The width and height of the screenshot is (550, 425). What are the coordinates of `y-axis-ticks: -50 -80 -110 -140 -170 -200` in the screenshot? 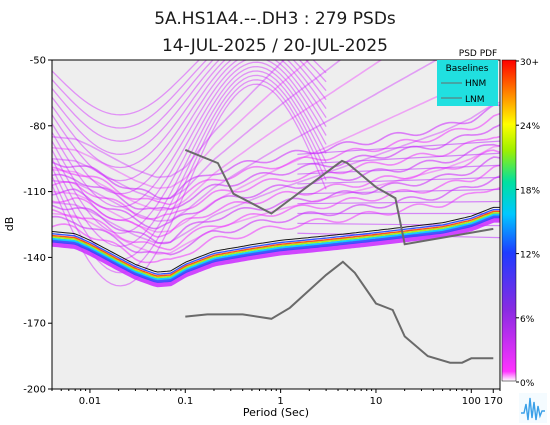 It's located at (37, 226).